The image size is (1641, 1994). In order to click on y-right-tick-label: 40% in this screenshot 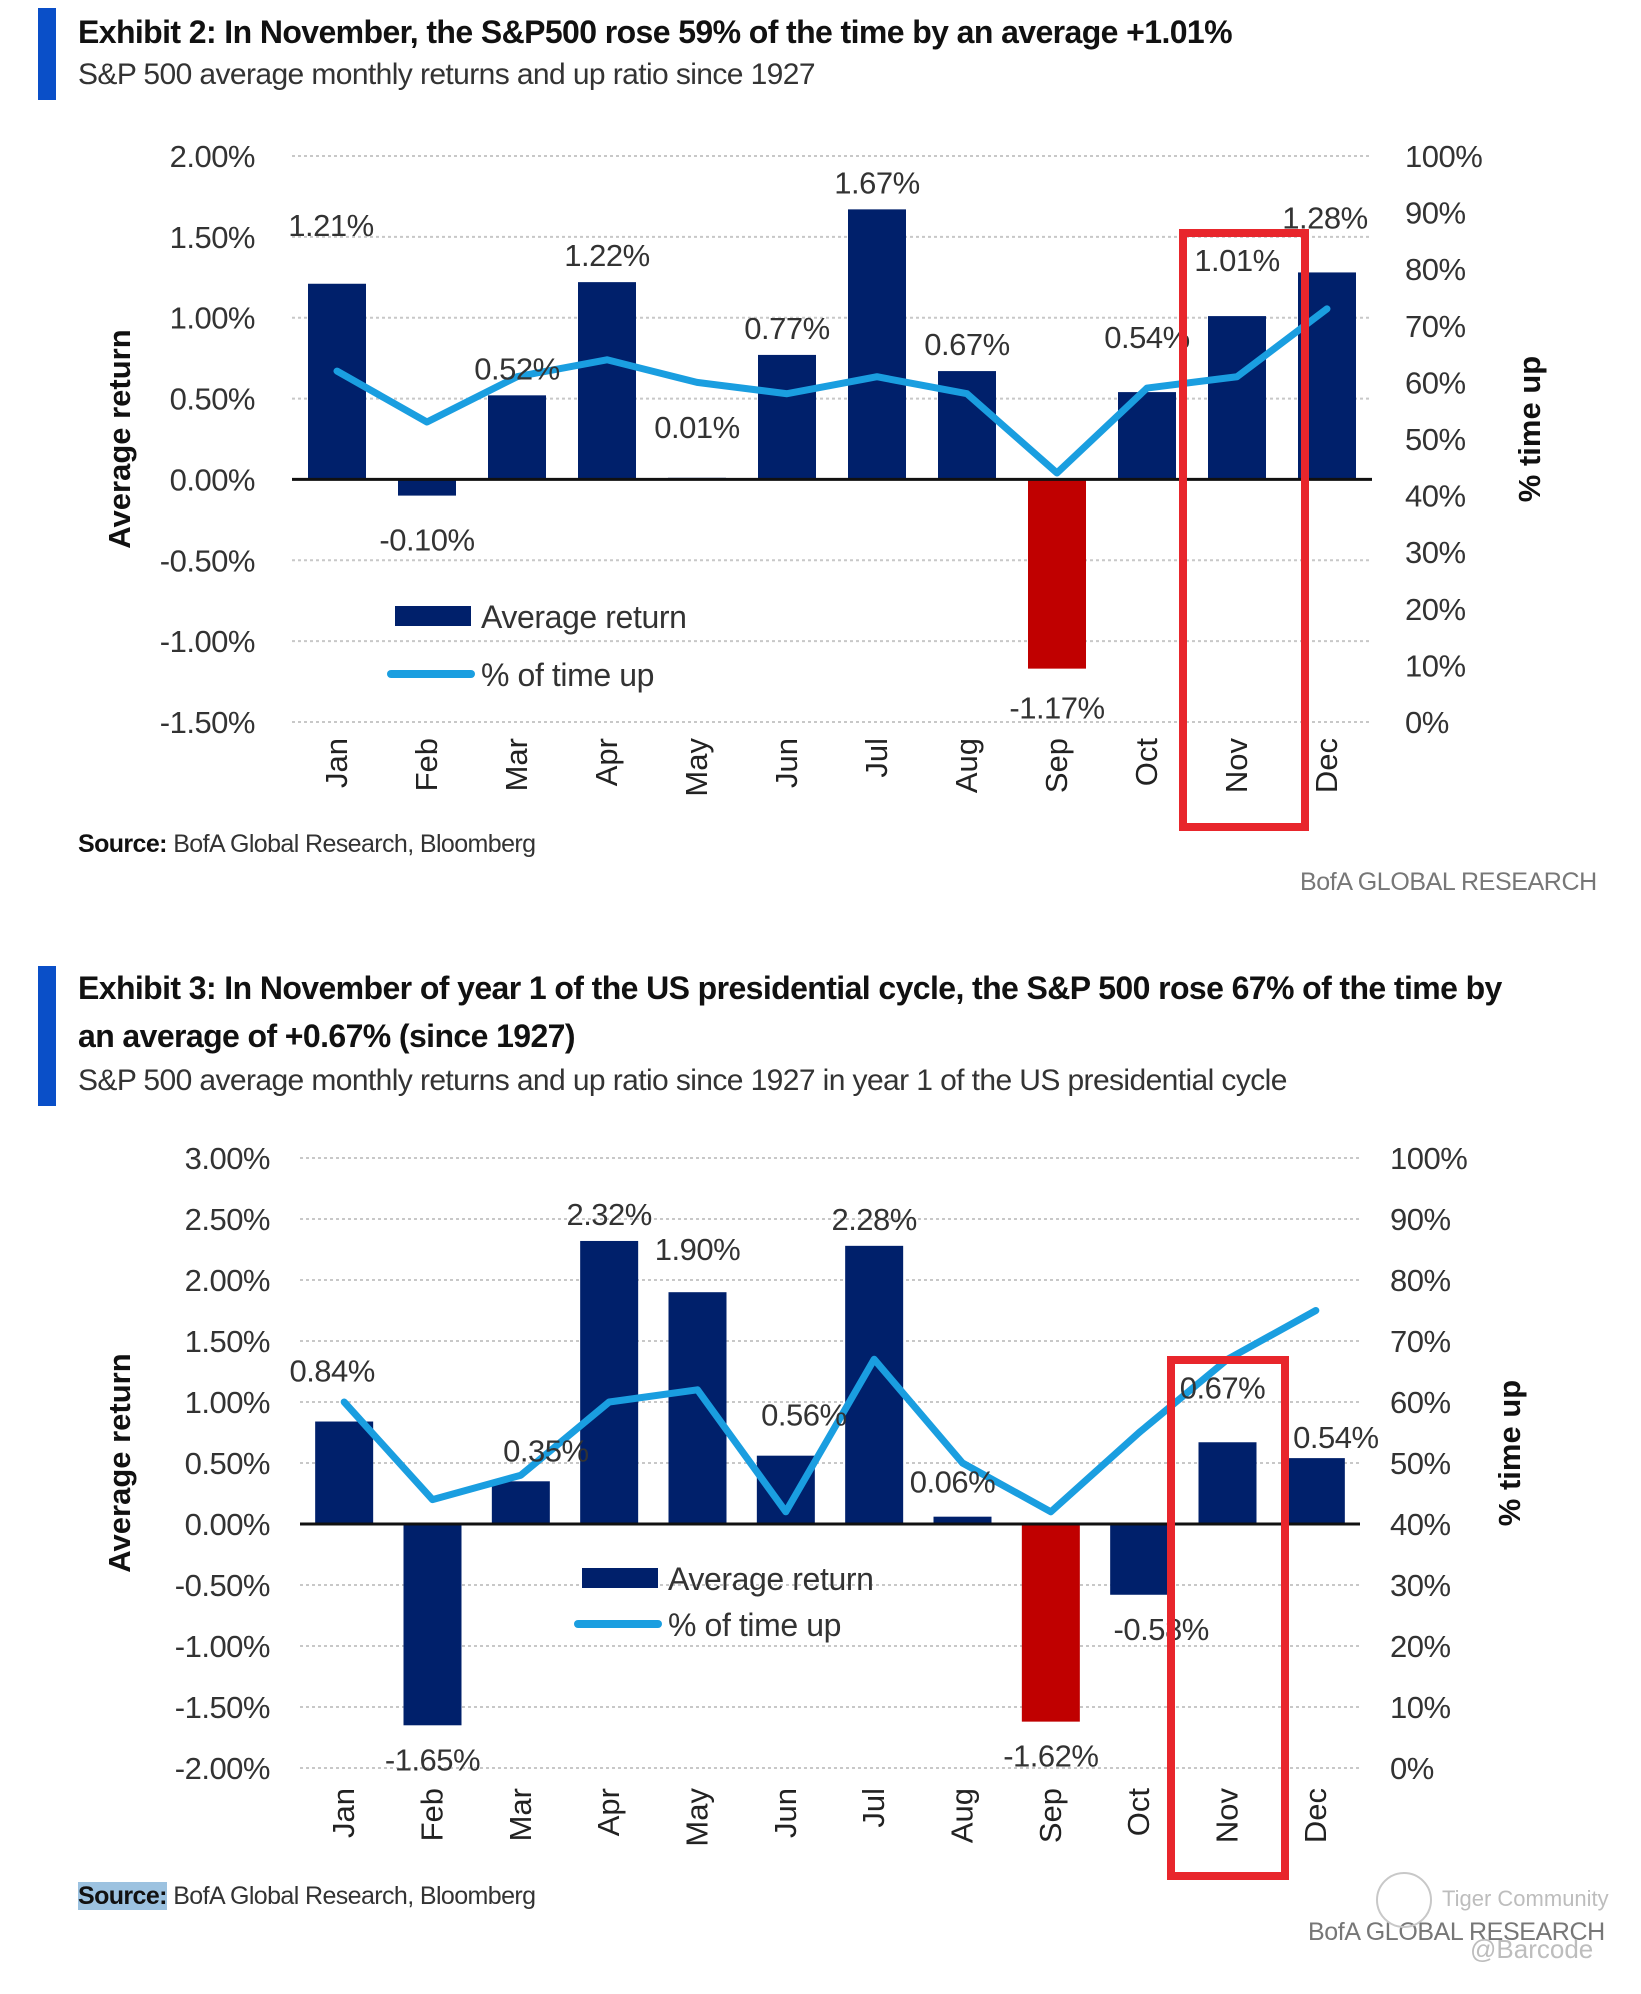, I will do `click(1420, 1524)`.